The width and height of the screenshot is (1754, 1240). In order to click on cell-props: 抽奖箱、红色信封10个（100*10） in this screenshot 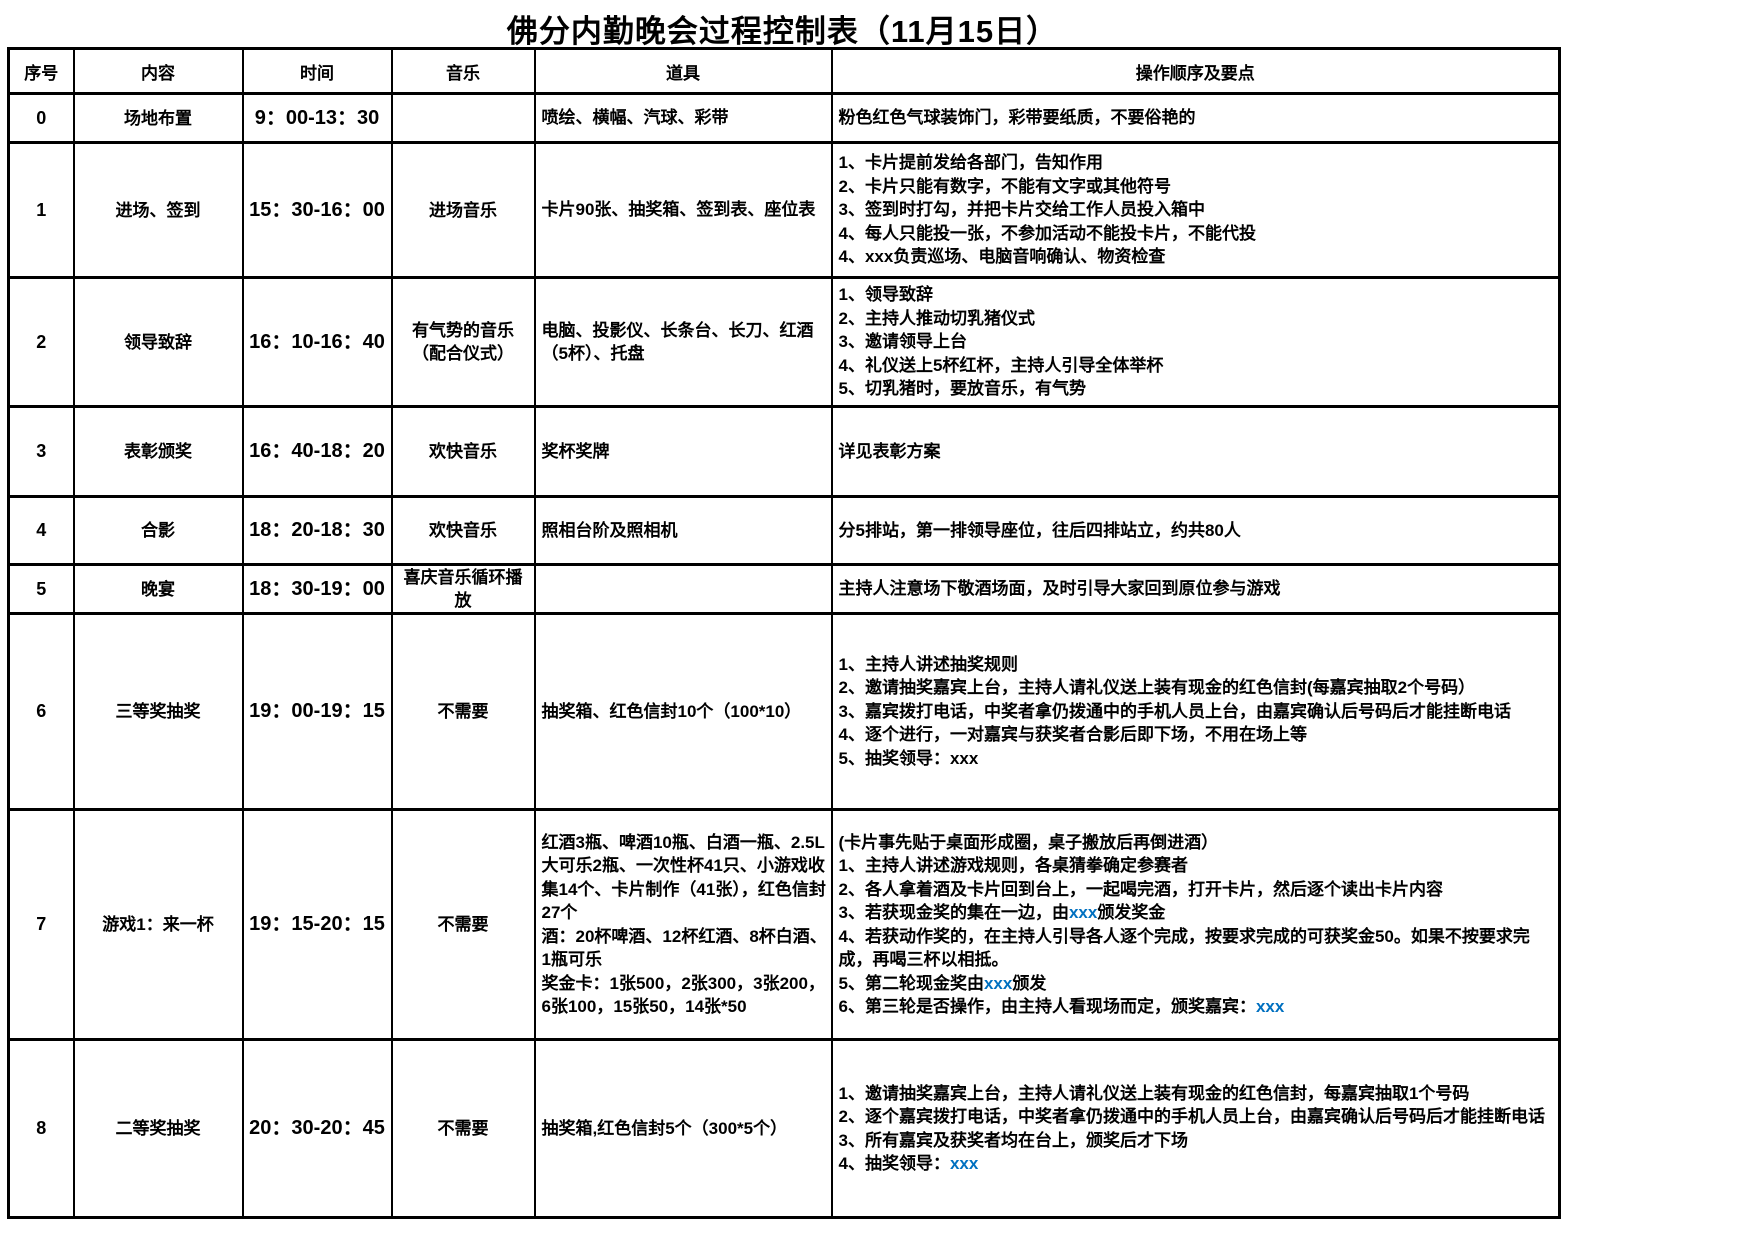, I will do `click(683, 711)`.